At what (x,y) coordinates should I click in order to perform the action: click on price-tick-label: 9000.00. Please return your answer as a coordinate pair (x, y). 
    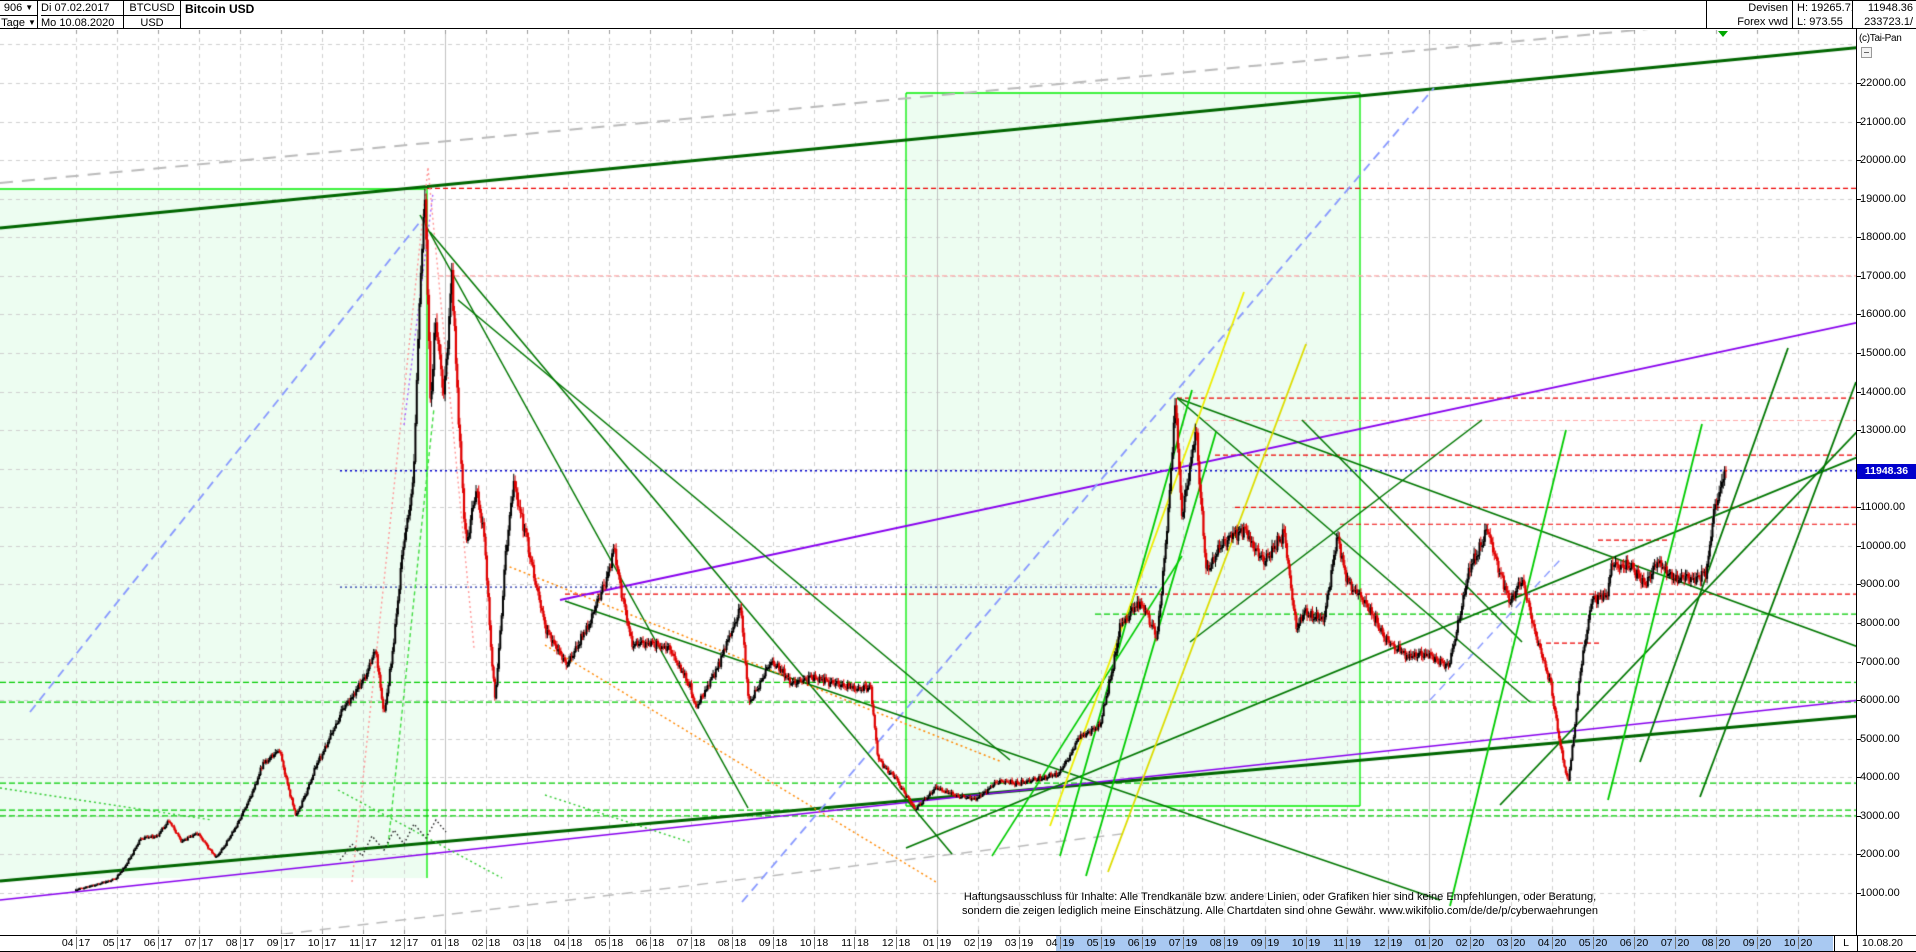
    Looking at the image, I should click on (1886, 584).